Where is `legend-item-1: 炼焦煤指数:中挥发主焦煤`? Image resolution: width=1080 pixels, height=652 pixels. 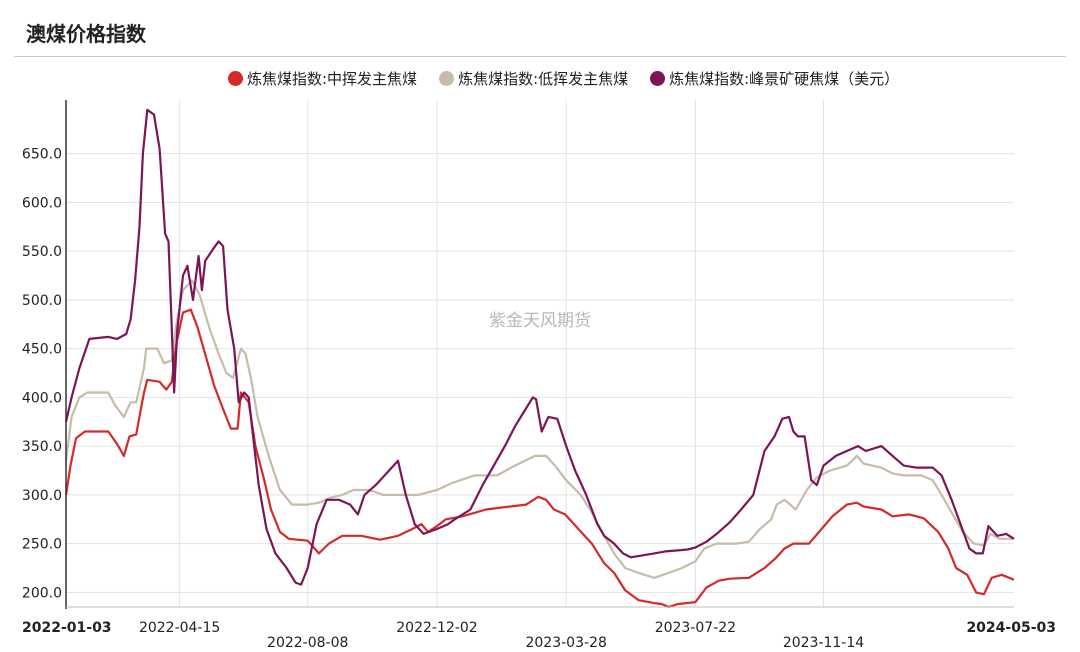
legend-item-1: 炼焦煤指数:中挥发主焦煤 is located at coordinates (322, 78).